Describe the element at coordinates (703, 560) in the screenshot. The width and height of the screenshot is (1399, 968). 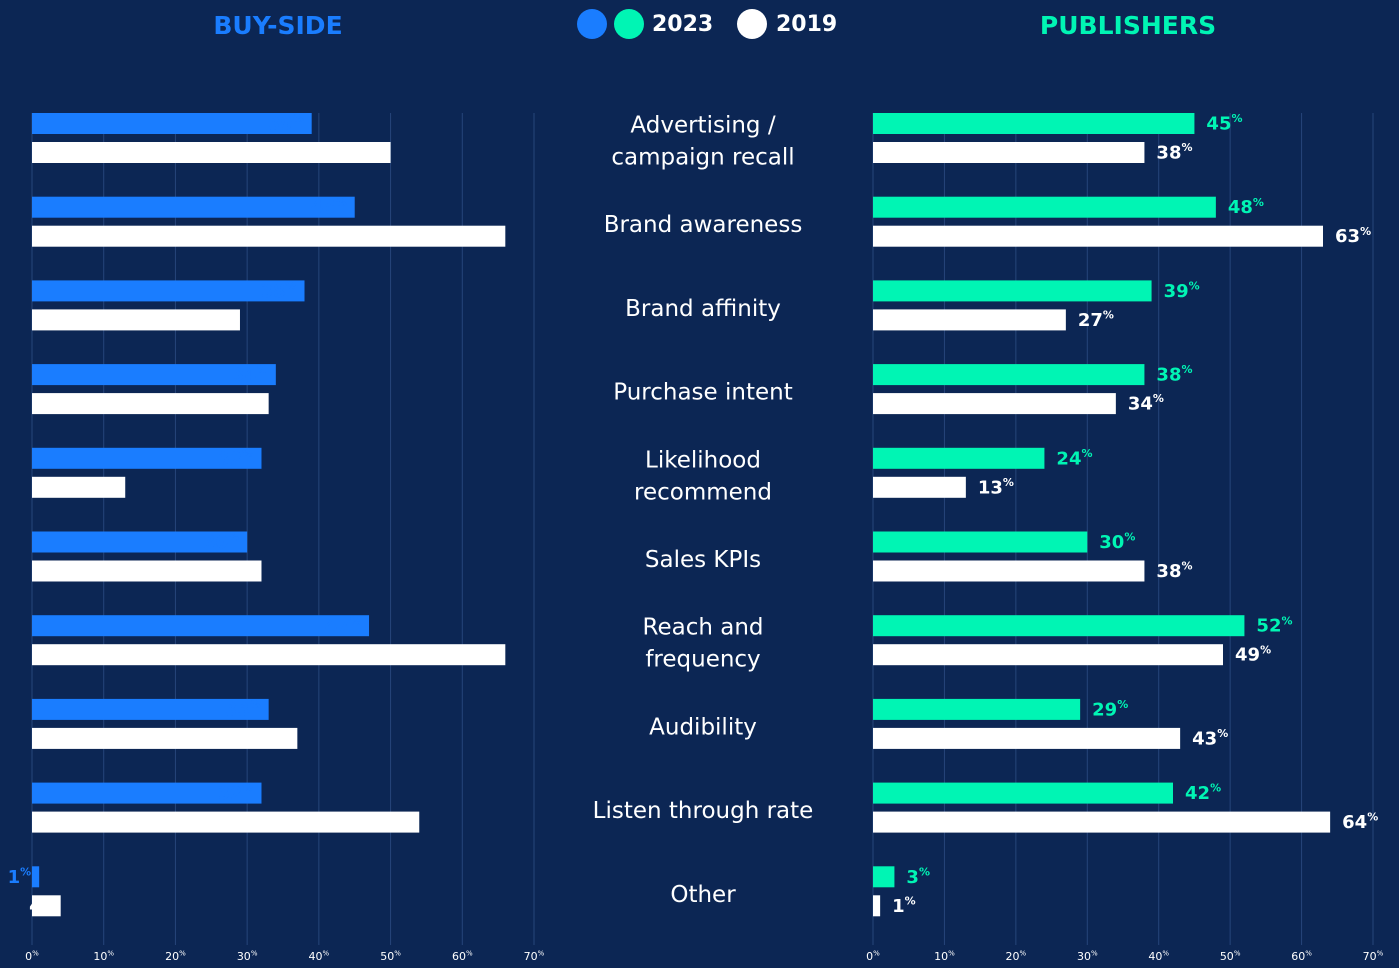
I see `category-label: Sales KPIs` at that location.